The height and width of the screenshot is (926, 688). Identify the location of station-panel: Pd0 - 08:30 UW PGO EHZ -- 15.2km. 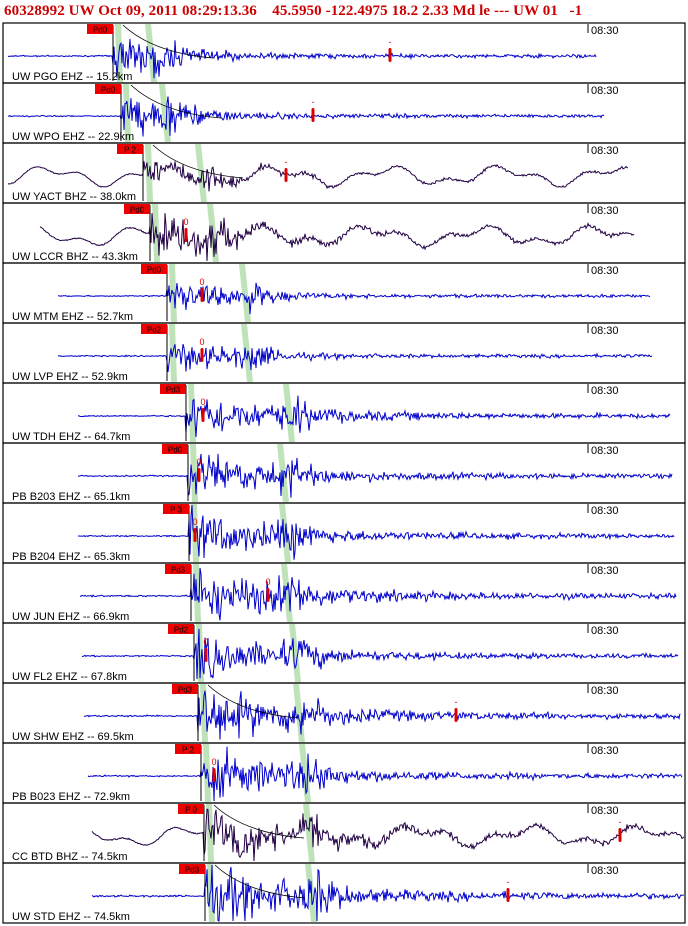
(344, 53).